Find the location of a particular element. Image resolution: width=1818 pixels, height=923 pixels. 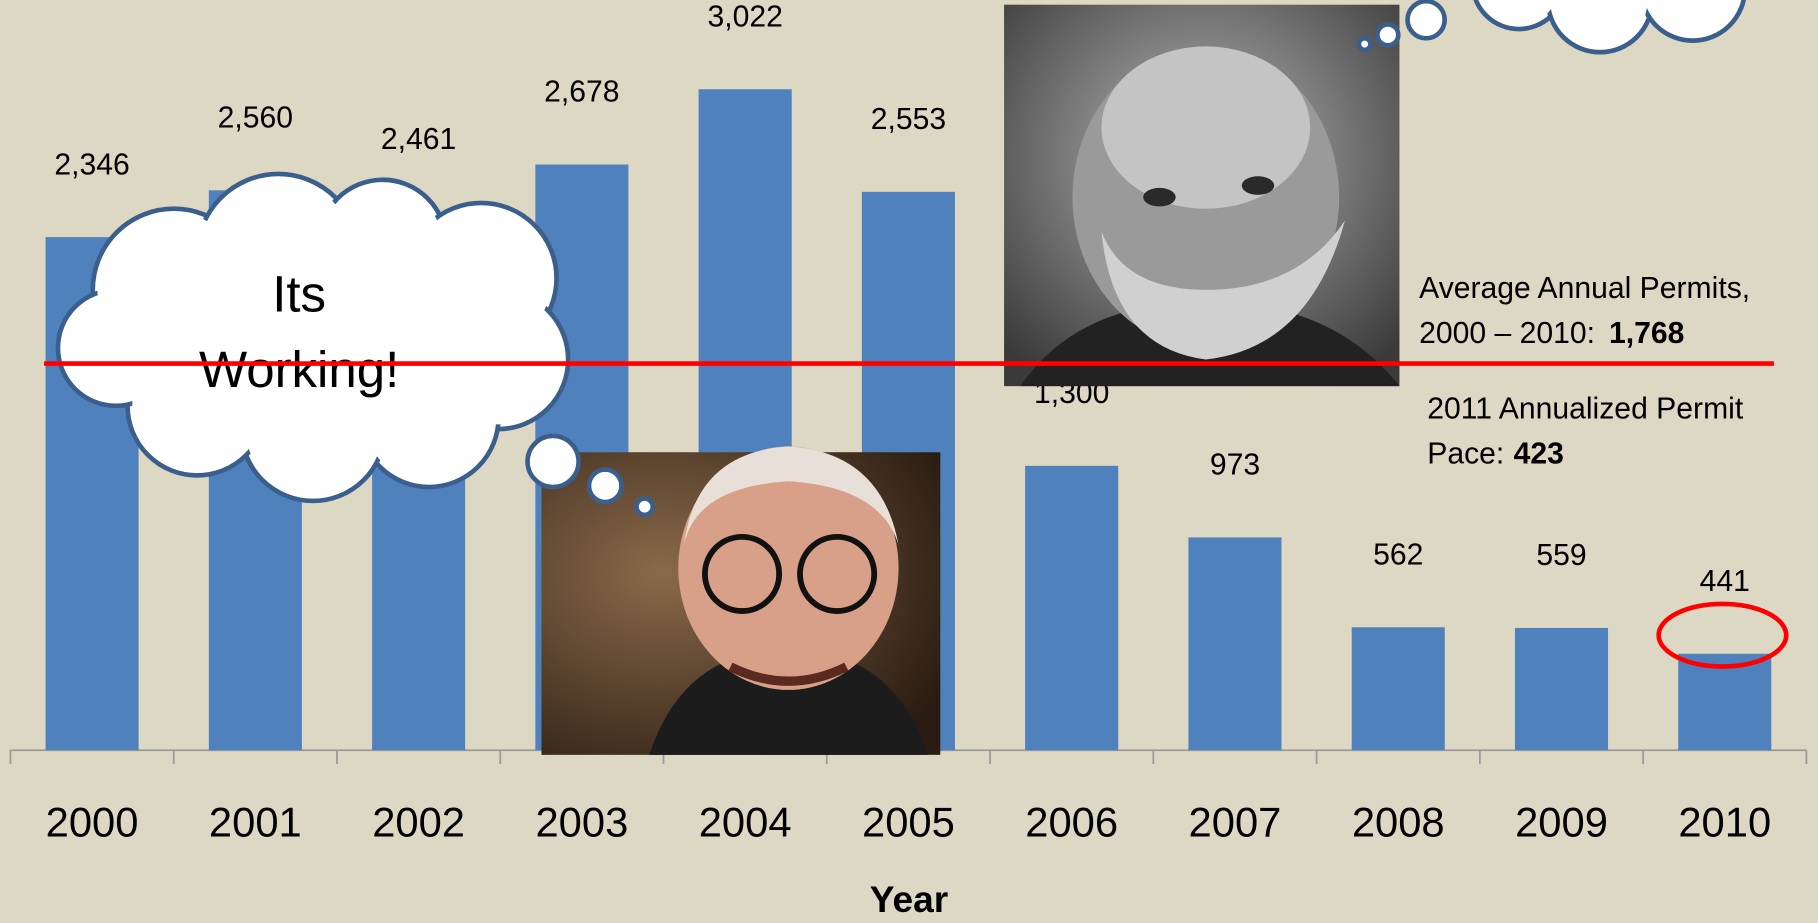

cloud-text: Its is located at coordinates (299, 293).